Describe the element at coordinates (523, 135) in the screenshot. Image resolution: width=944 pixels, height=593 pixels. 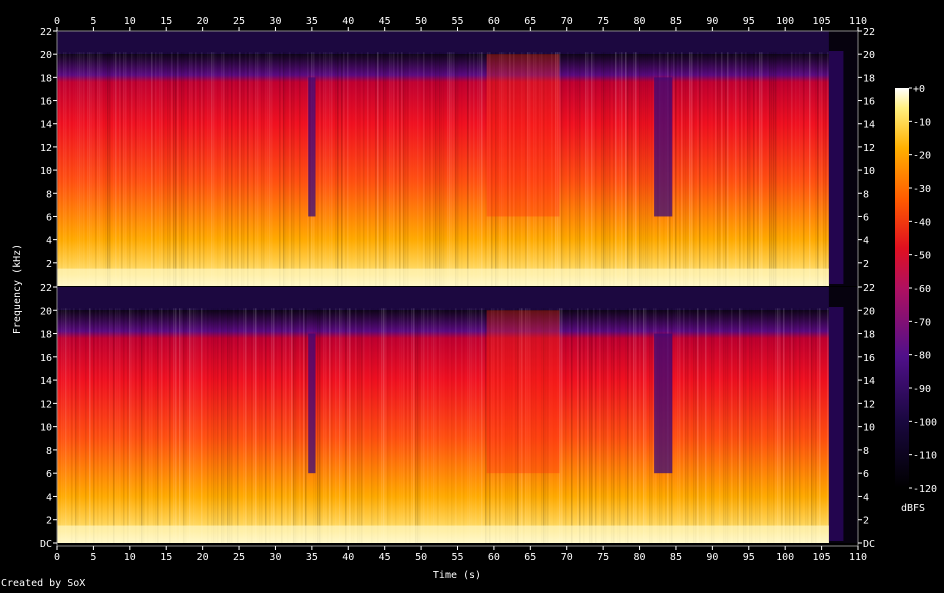
I see `dense-segment` at that location.